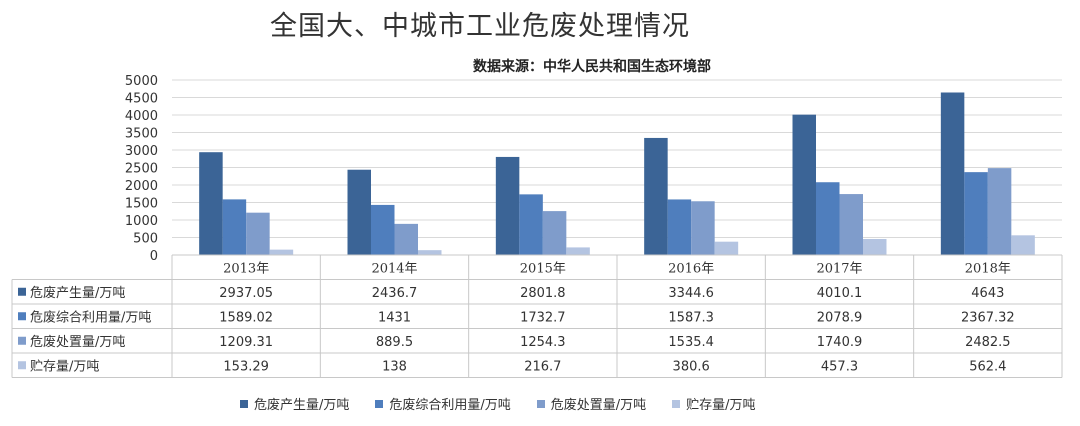 Image resolution: width=1080 pixels, height=426 pixels. I want to click on y-axis: 0 500 1000 1500 2000 2500 3000 3500 4000 4500 5000, so click(141, 169).